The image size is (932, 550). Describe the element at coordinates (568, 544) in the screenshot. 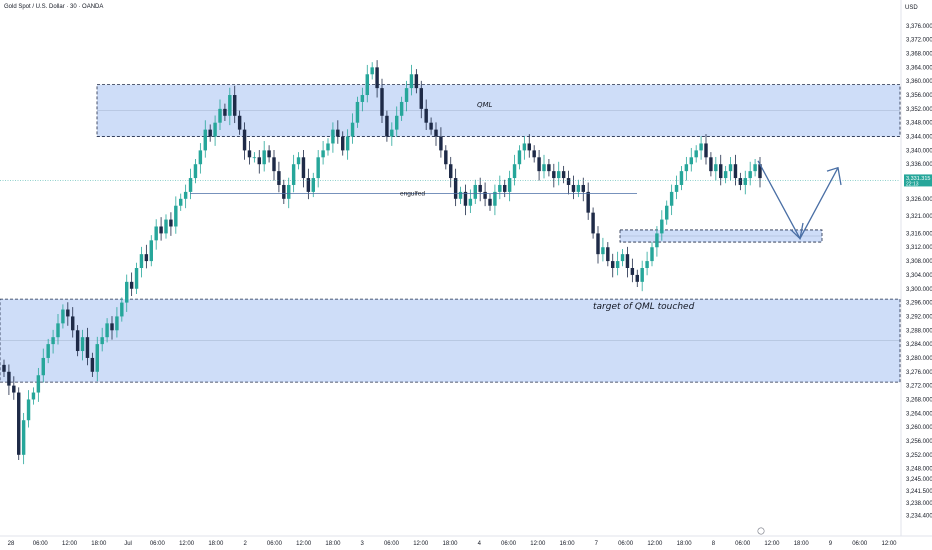

I see `time-tick-label: 16:00` at that location.